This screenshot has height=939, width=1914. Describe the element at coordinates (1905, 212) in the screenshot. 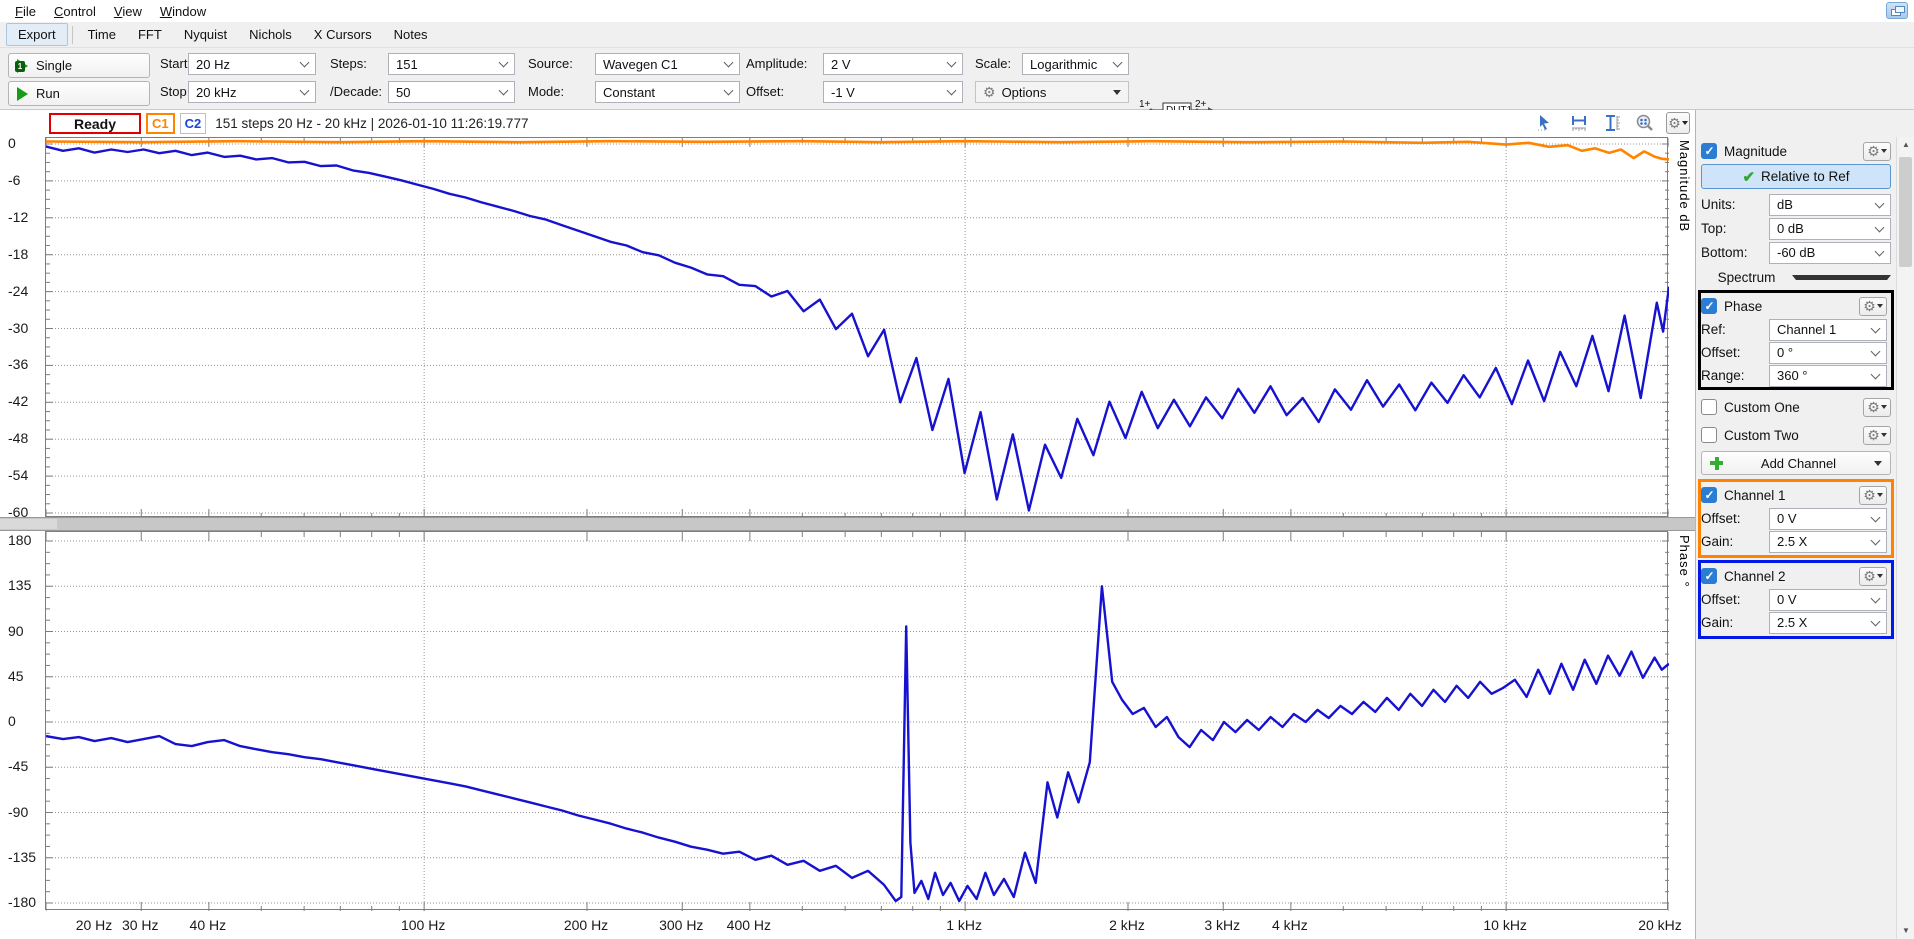

I see `scrollbar-thumb` at that location.